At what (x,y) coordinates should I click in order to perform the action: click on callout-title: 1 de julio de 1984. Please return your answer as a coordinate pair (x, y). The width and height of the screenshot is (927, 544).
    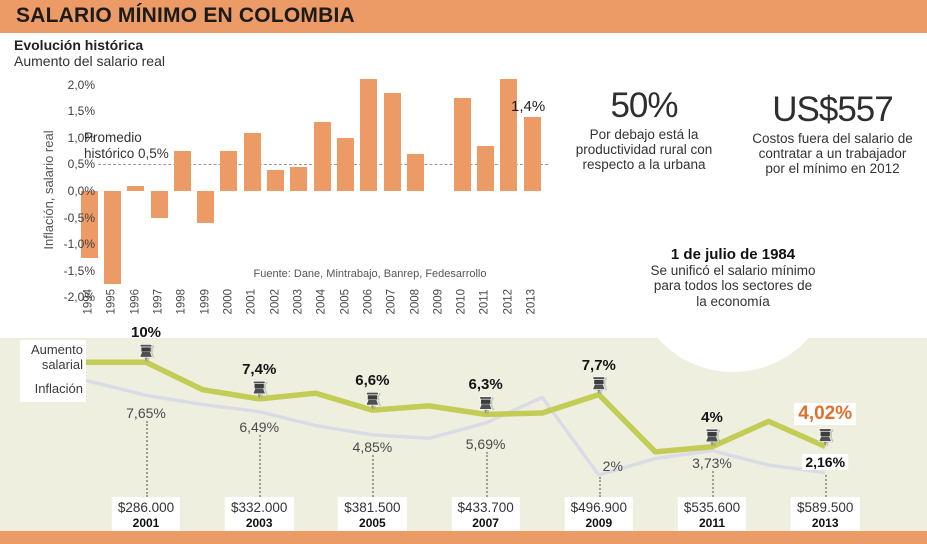
    Looking at the image, I should click on (733, 254).